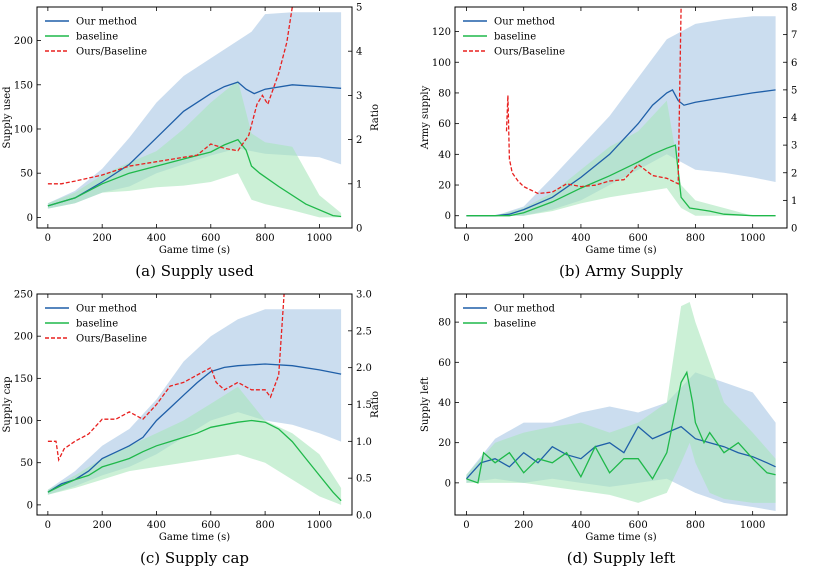 Image resolution: width=831 pixels, height=570 pixels. I want to click on y2-tick-label: 2.5, so click(364, 331).